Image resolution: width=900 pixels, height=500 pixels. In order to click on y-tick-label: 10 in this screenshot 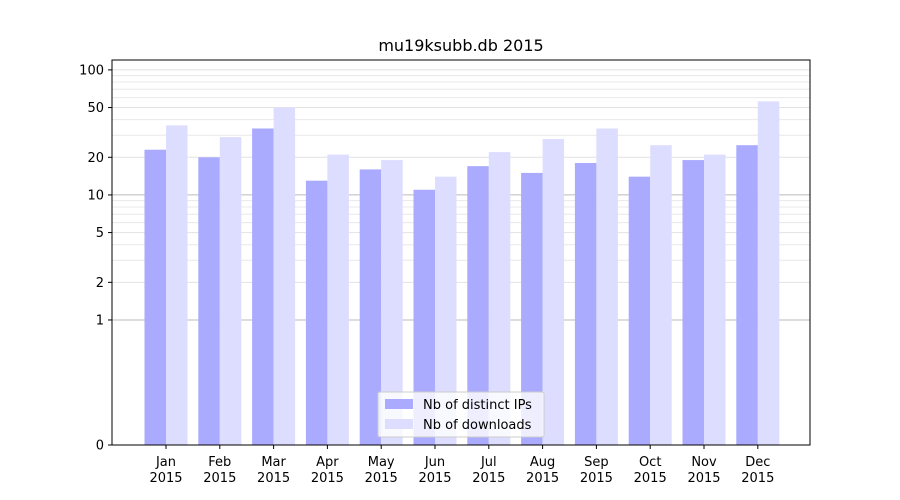, I will do `click(95, 195)`.